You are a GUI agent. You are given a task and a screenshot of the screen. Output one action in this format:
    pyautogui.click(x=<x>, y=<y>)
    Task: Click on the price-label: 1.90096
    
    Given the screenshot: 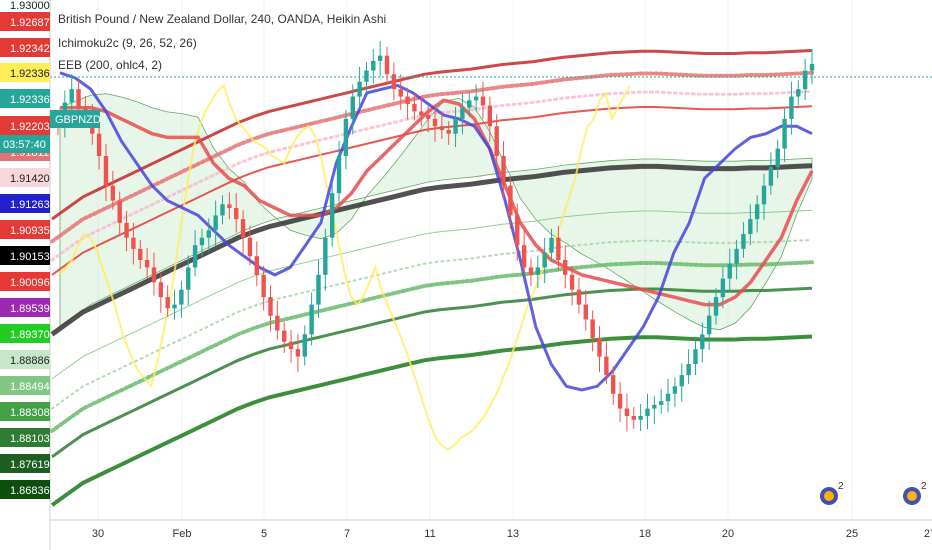 What is the action you would take?
    pyautogui.click(x=30, y=283)
    